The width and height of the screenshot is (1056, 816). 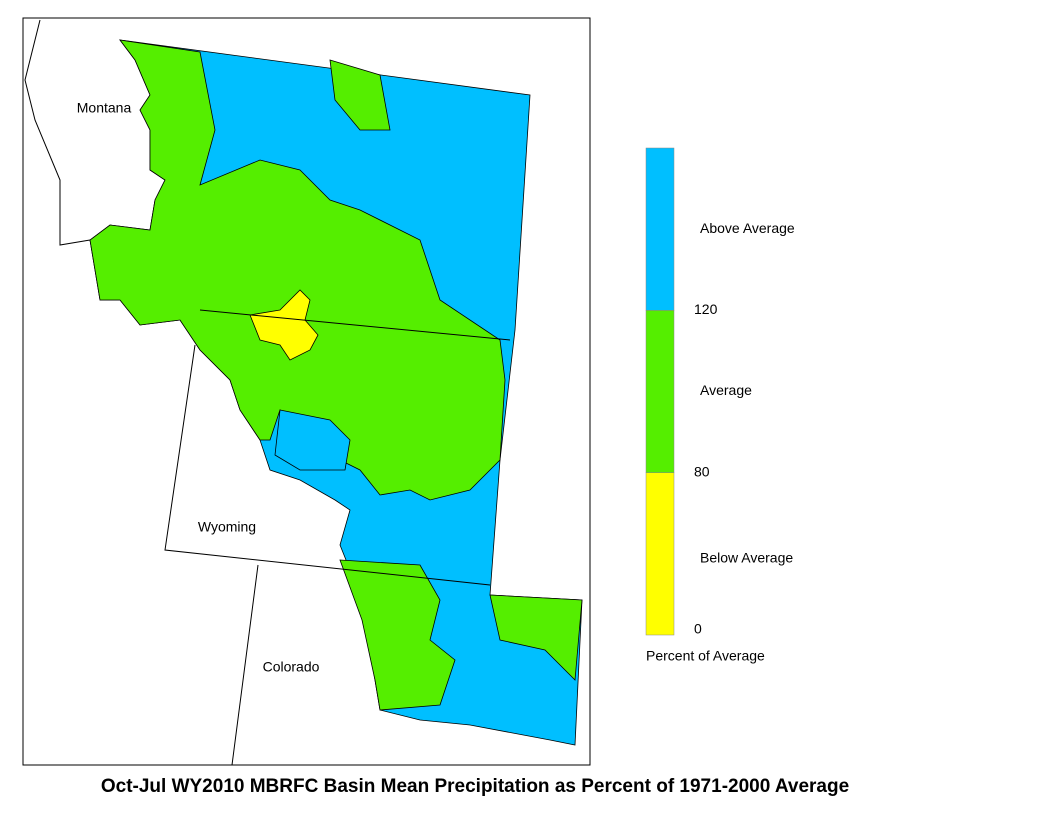 What do you see at coordinates (291, 667) in the screenshot?
I see `state-label: Colorado` at bounding box center [291, 667].